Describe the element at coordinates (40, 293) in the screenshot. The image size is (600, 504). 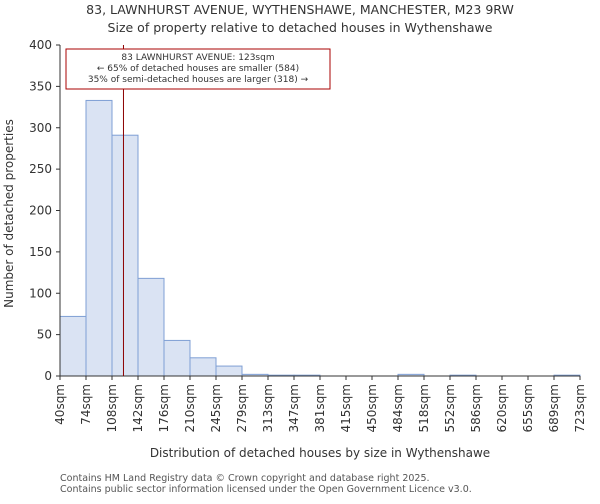
I see `y-tick-label: 100` at that location.